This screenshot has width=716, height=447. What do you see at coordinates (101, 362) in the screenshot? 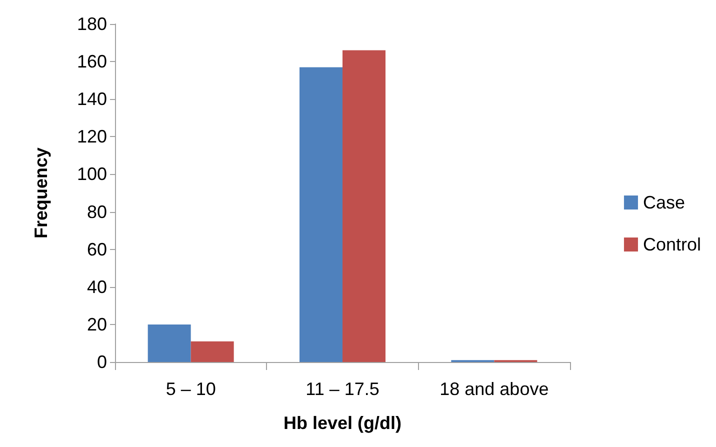
I see `y-tick-label: 0` at bounding box center [101, 362].